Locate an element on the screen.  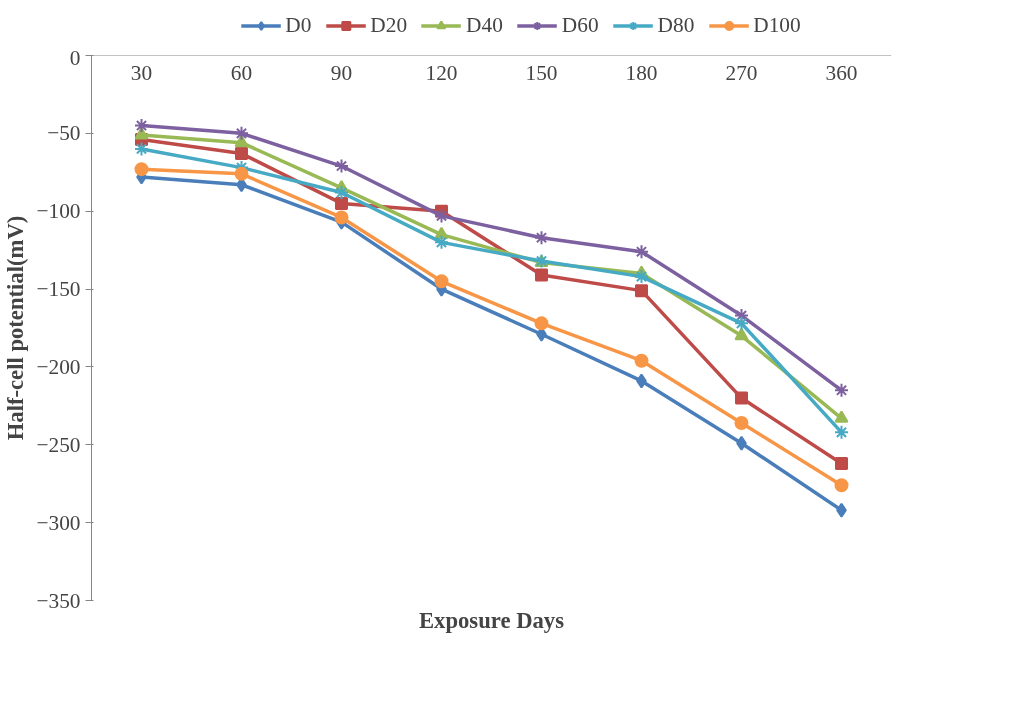
legend-label: D60 is located at coordinates (580, 25).